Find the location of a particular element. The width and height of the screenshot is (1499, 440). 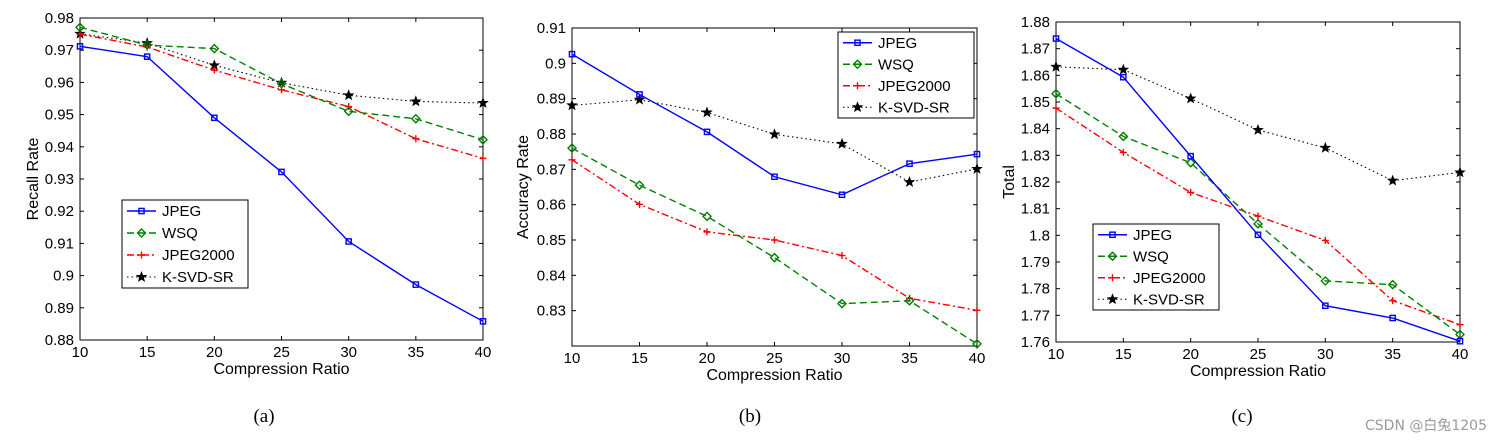

y-tick-label: 1.81 is located at coordinates (1035, 209).